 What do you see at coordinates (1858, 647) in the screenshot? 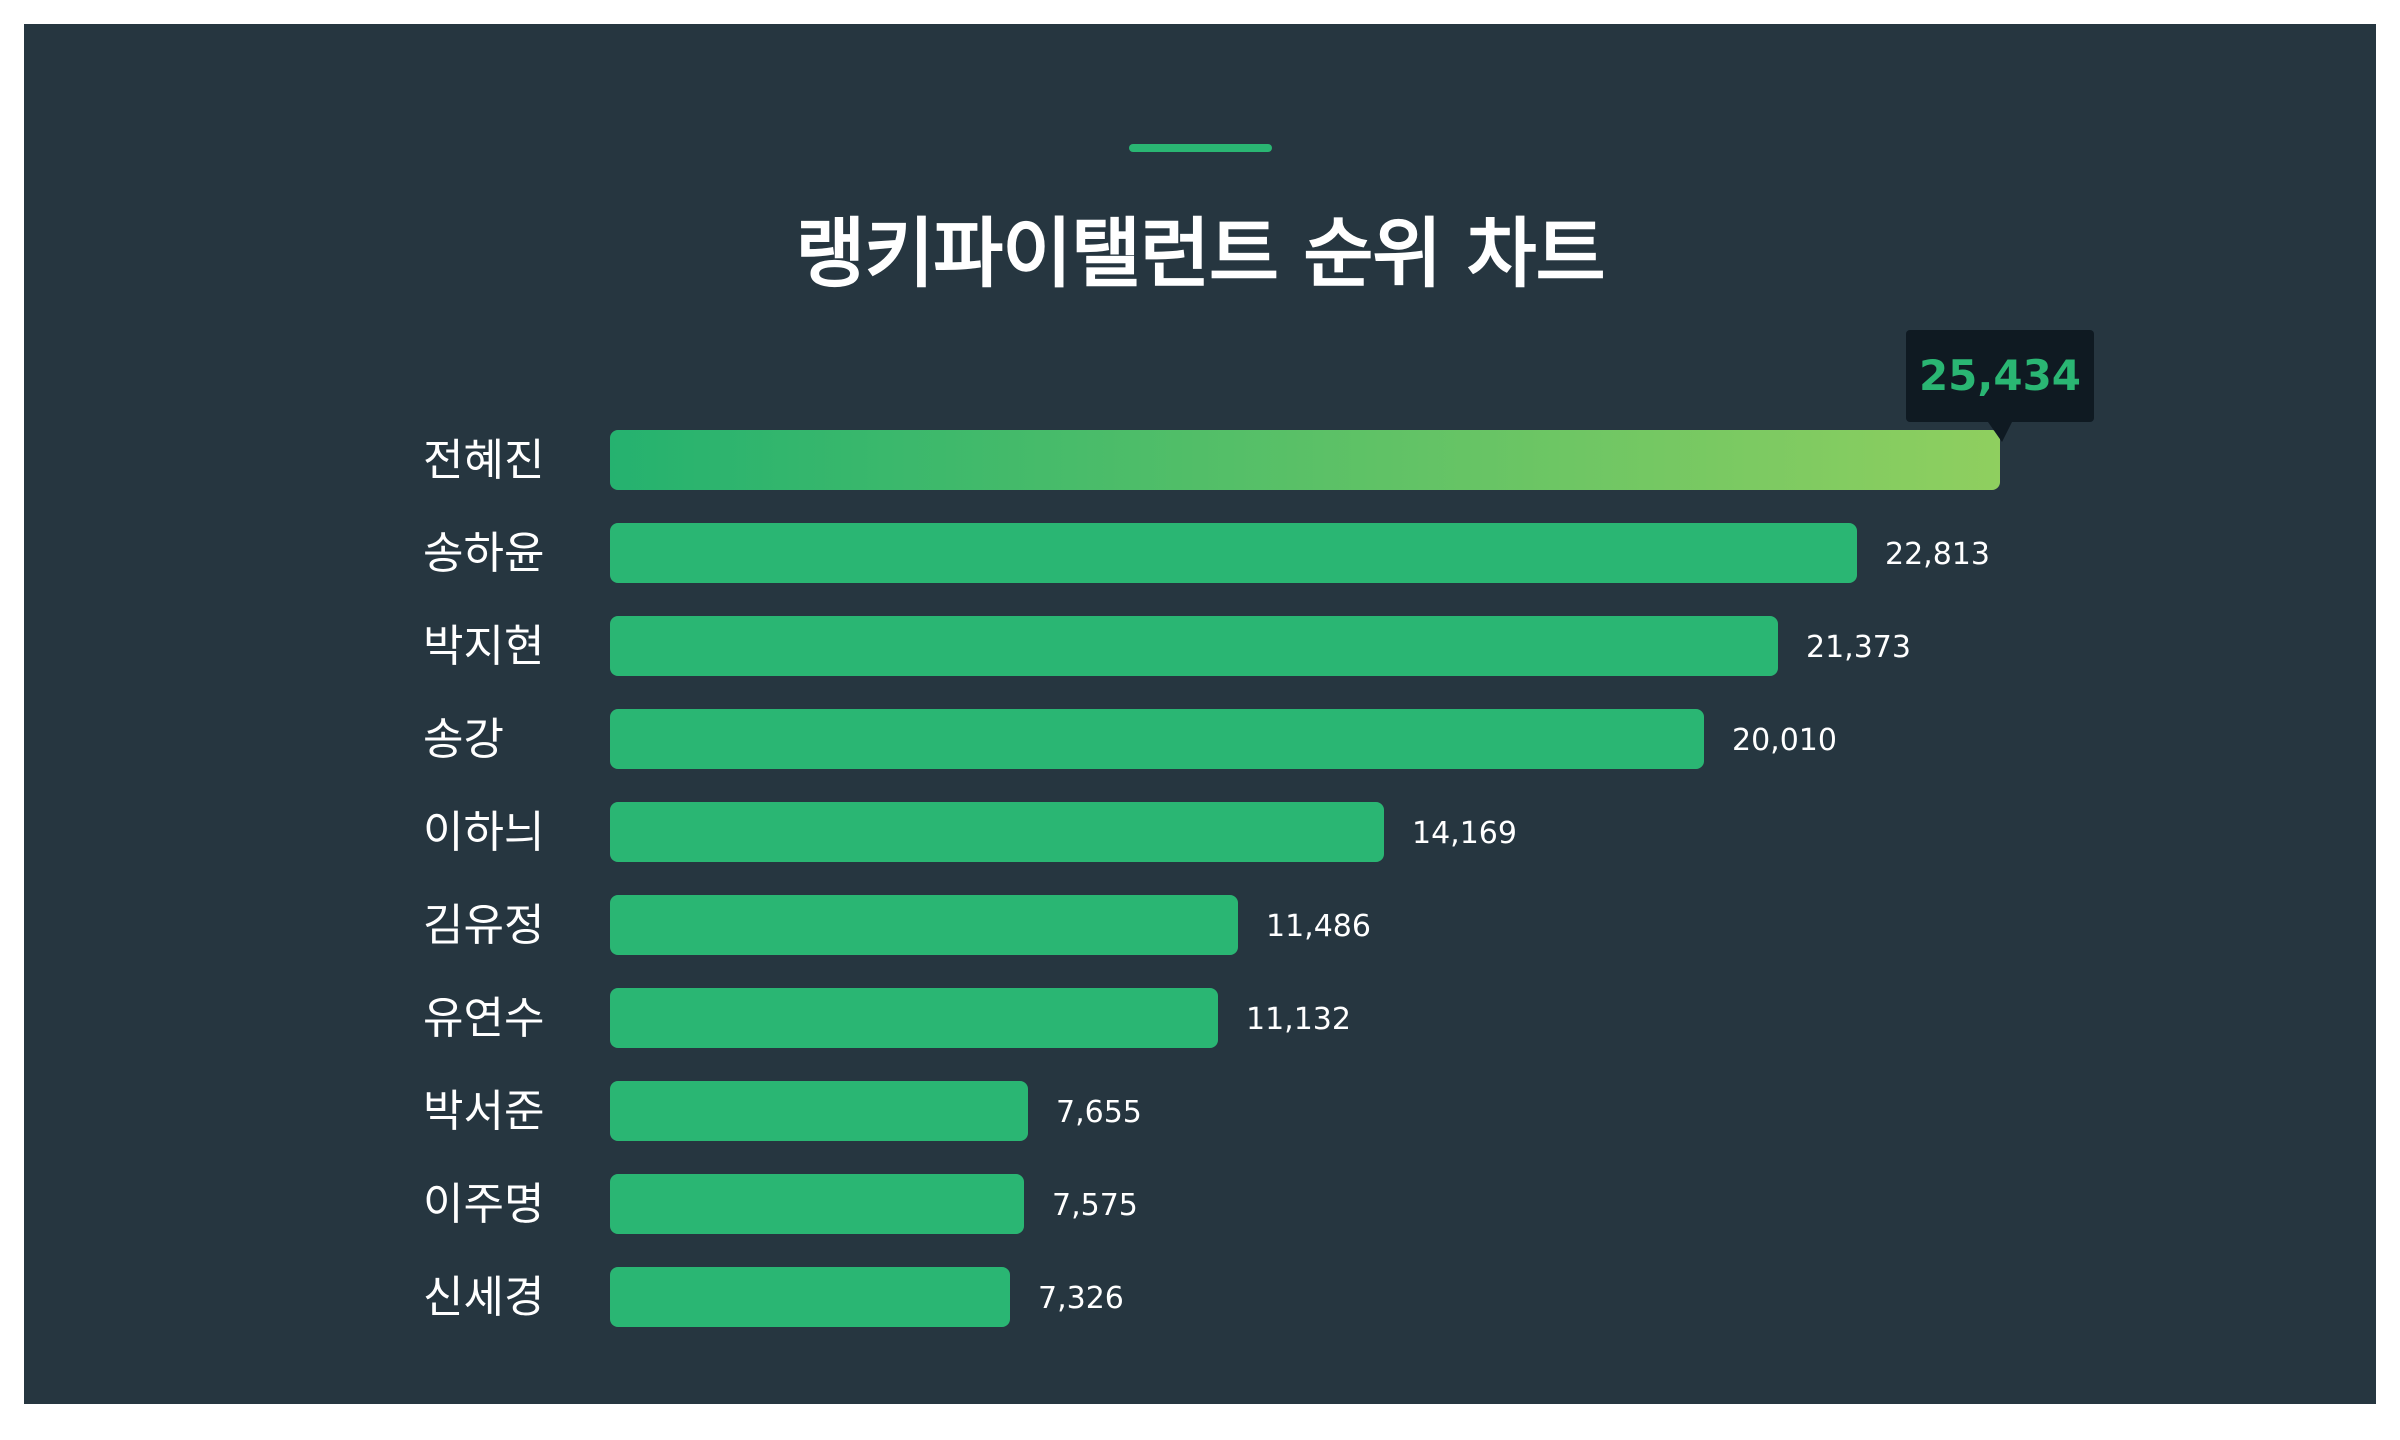
I see `value-label: 21,373` at bounding box center [1858, 647].